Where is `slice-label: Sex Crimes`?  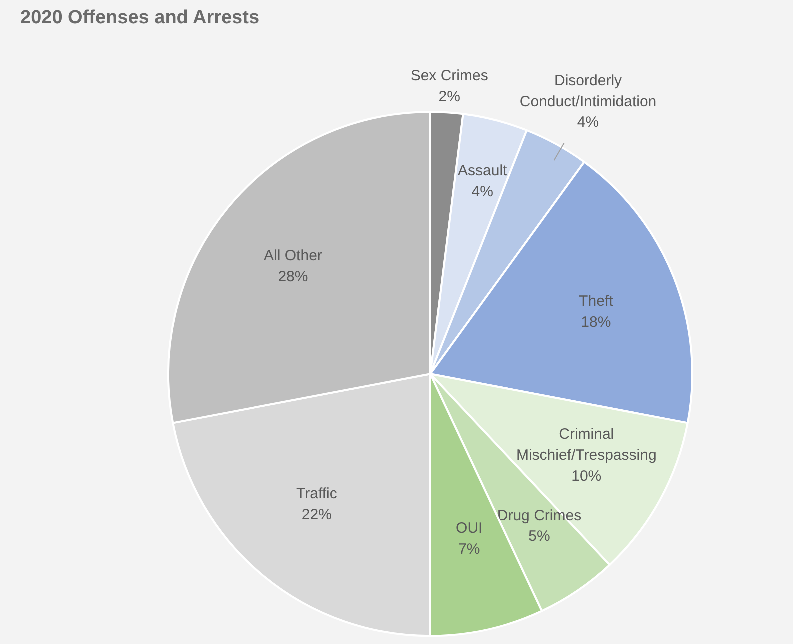
slice-label: Sex Crimes is located at coordinates (449, 75).